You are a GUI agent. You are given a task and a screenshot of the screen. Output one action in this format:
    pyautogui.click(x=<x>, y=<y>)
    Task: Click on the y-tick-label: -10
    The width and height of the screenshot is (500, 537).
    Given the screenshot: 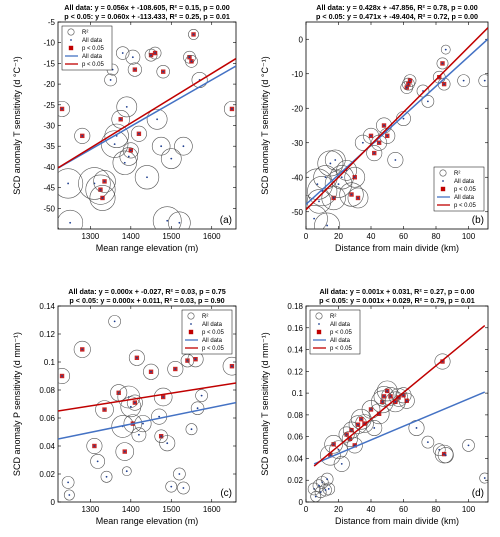 What is the action you would take?
    pyautogui.click(x=49, y=43)
    